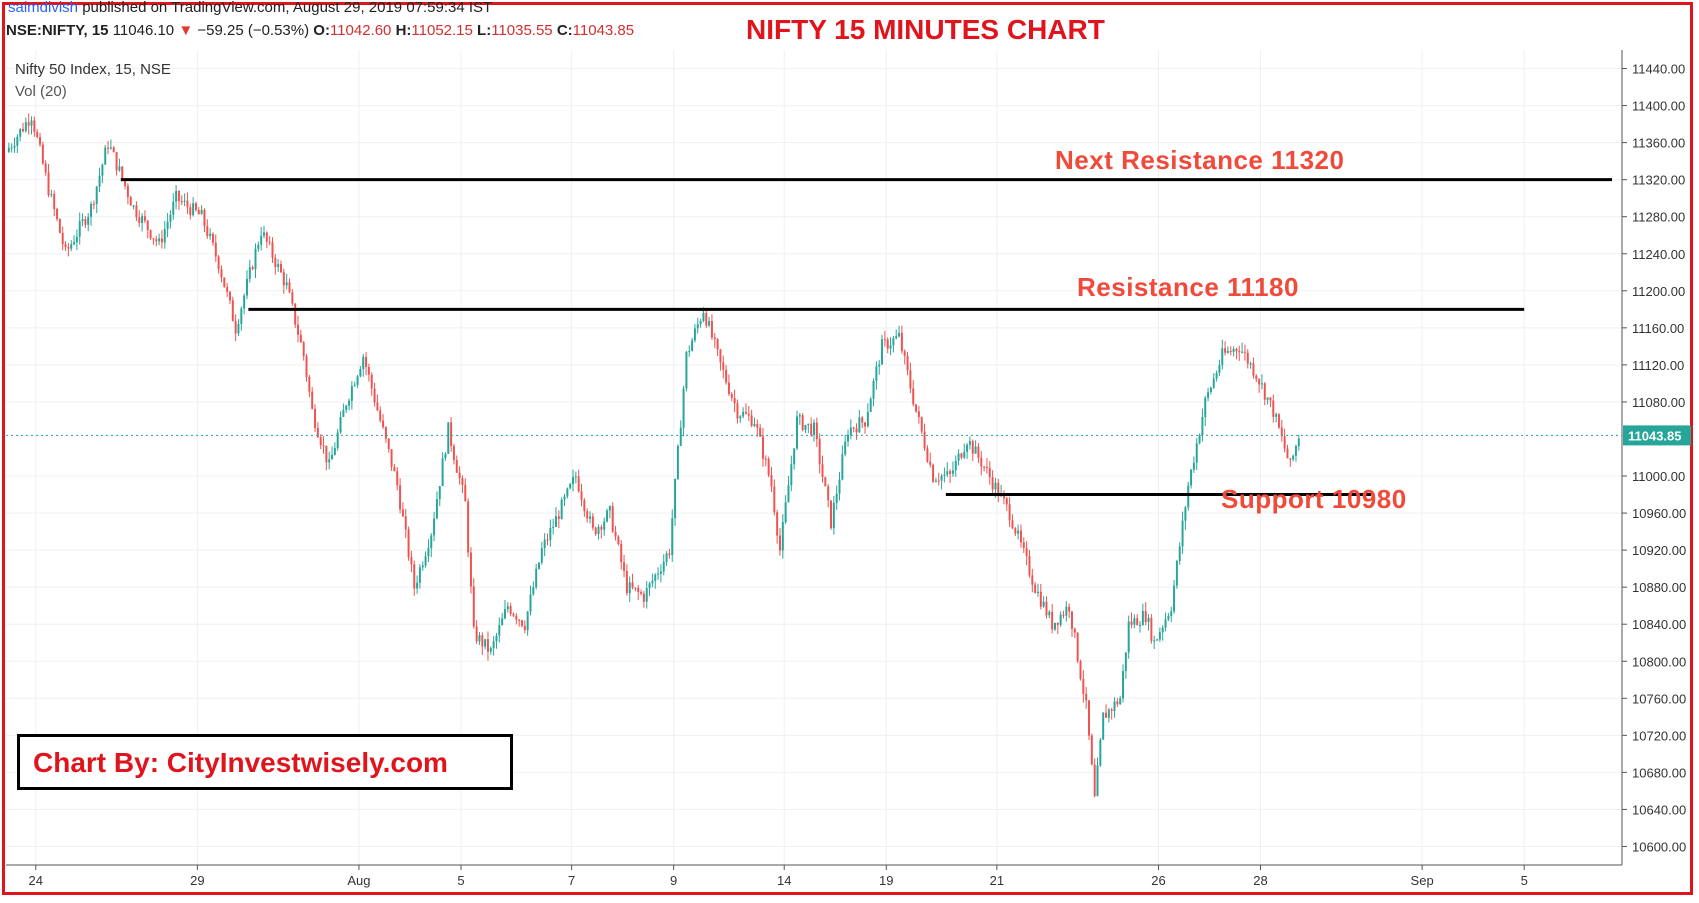 The image size is (1699, 903). Describe the element at coordinates (253, 30) in the screenshot. I see `price-change: −59.25 (−0.53%)` at that location.